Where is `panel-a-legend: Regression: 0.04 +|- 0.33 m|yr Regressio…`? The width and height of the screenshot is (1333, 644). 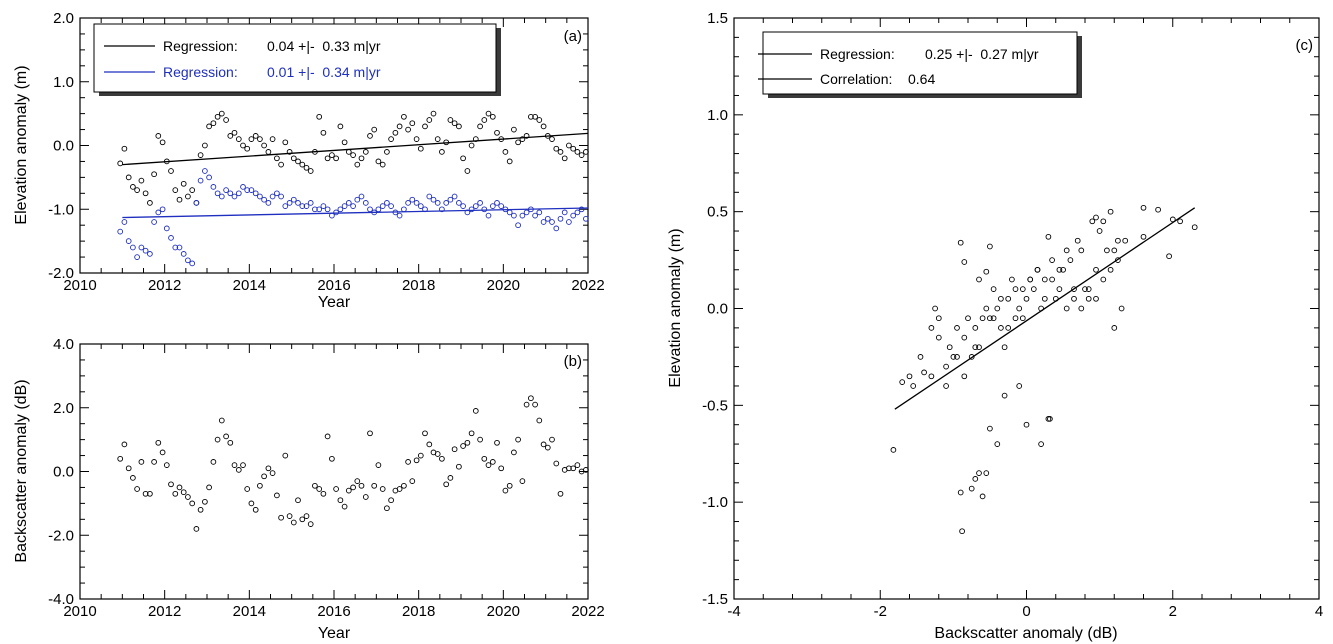 panel-a-legend: Regression: 0.04 +|- 0.33 m|yr Regressio… is located at coordinates (297, 59).